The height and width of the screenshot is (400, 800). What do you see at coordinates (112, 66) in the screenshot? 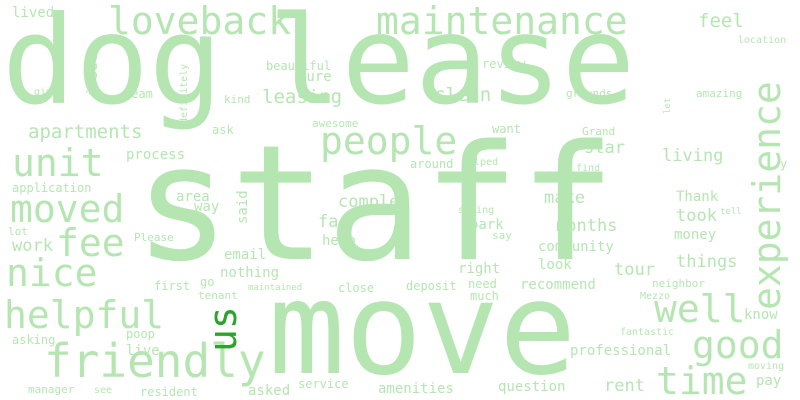
I see `word-dog: dog` at bounding box center [112, 66].